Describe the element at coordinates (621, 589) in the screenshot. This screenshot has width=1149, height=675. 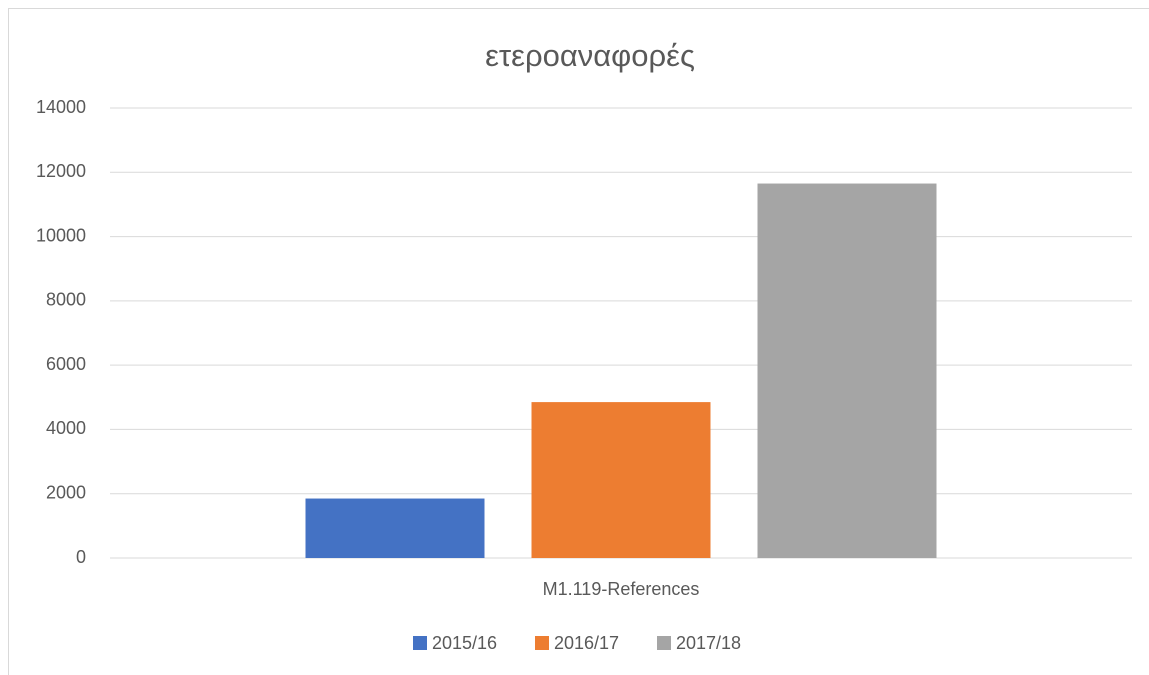
I see `x-tick-label: M1.119-References` at that location.